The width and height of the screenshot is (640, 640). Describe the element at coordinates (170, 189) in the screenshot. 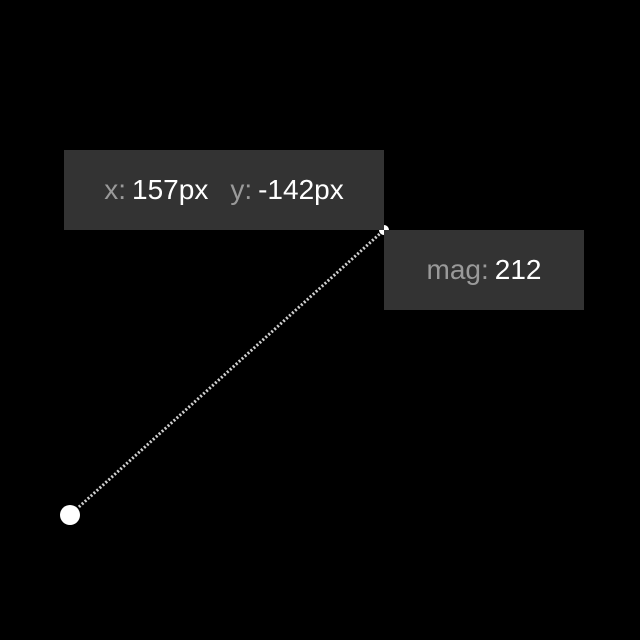

I see `x-value: 157px` at that location.